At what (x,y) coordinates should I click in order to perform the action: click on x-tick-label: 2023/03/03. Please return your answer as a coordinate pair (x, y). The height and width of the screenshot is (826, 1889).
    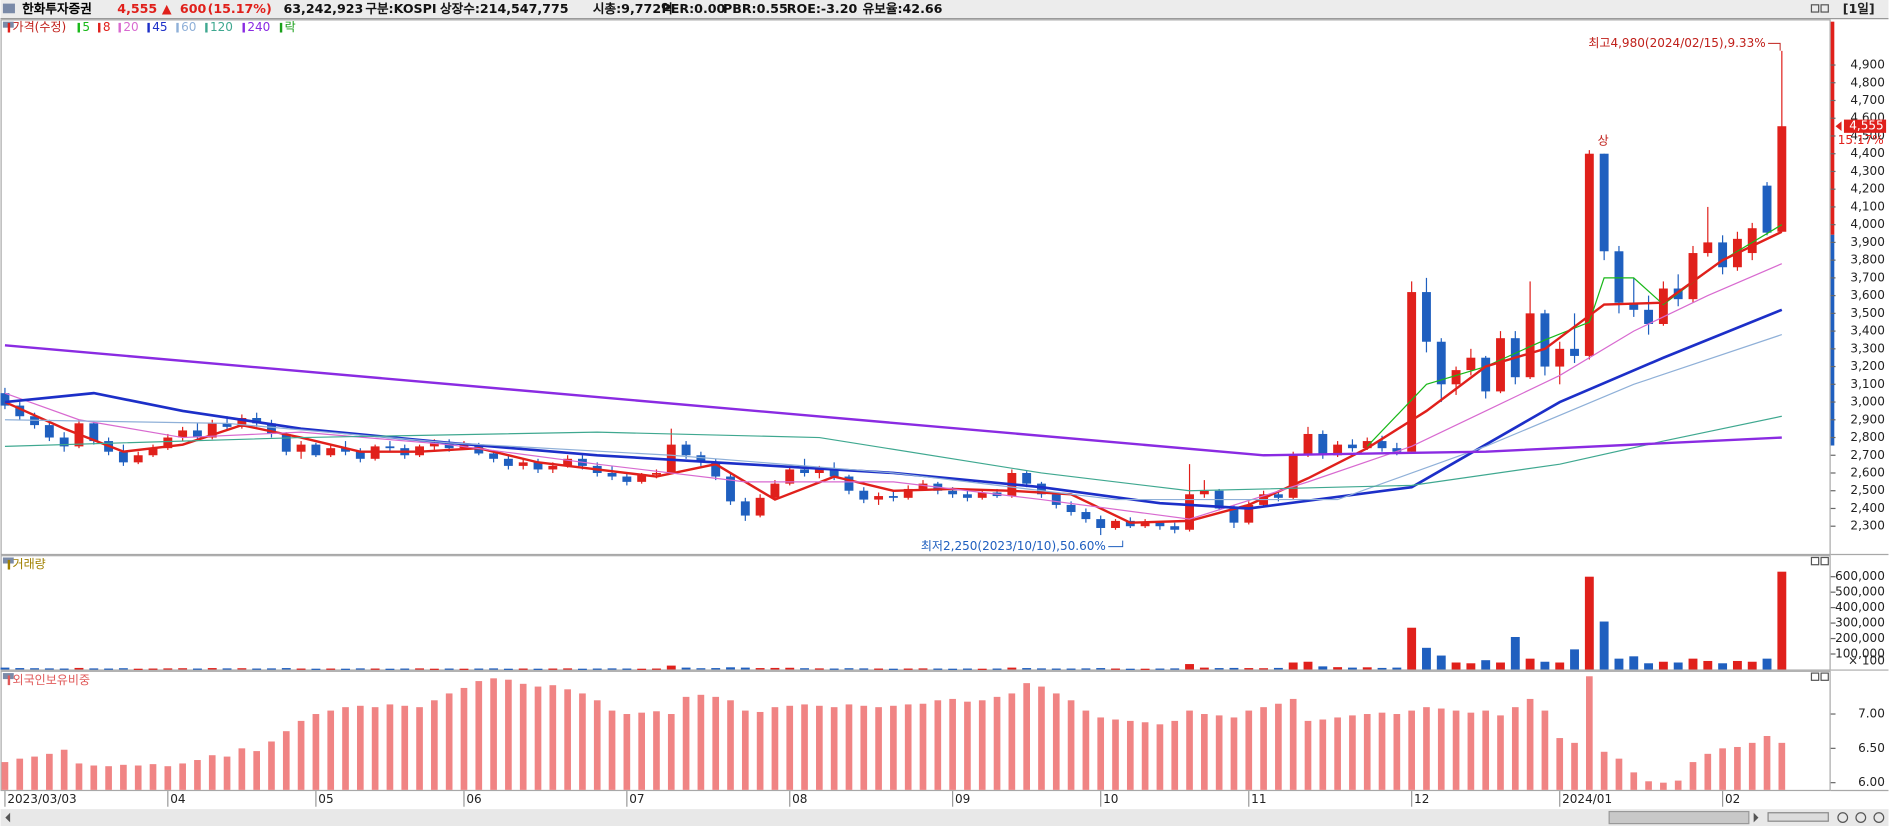
    Looking at the image, I should click on (41, 799).